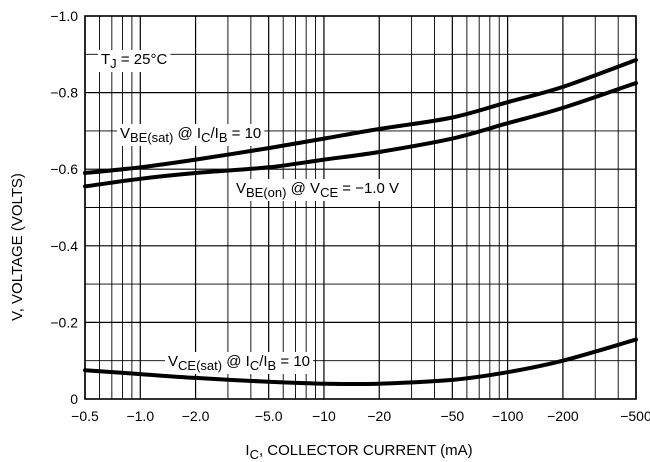 This screenshot has height=462, width=650. I want to click on vce-sat-label-group: VCE(sat) @ IC/IB = 10, so click(239, 363).